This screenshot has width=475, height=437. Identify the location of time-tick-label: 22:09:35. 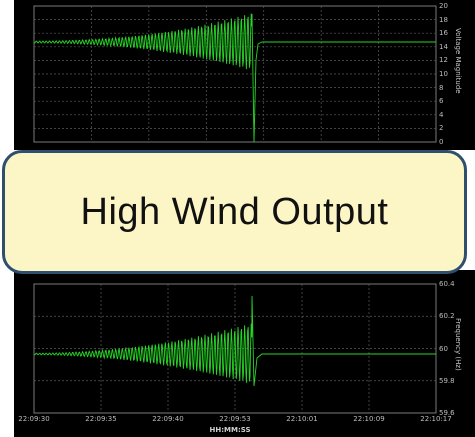
(101, 419).